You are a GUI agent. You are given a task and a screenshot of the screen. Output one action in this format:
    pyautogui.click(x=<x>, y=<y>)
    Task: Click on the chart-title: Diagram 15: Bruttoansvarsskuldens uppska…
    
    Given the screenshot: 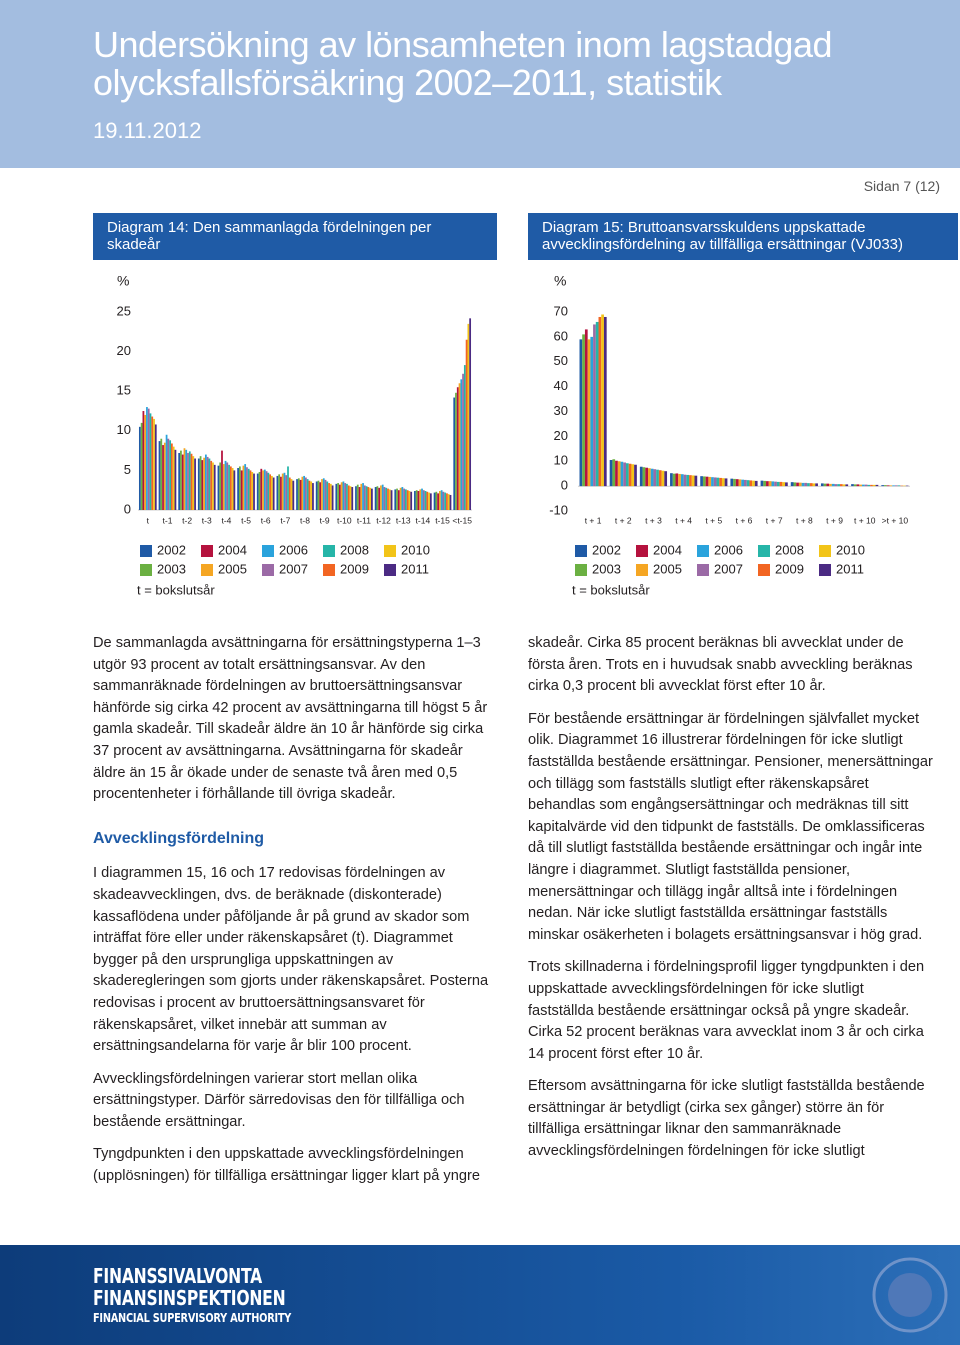 What is the action you would take?
    pyautogui.click(x=743, y=236)
    